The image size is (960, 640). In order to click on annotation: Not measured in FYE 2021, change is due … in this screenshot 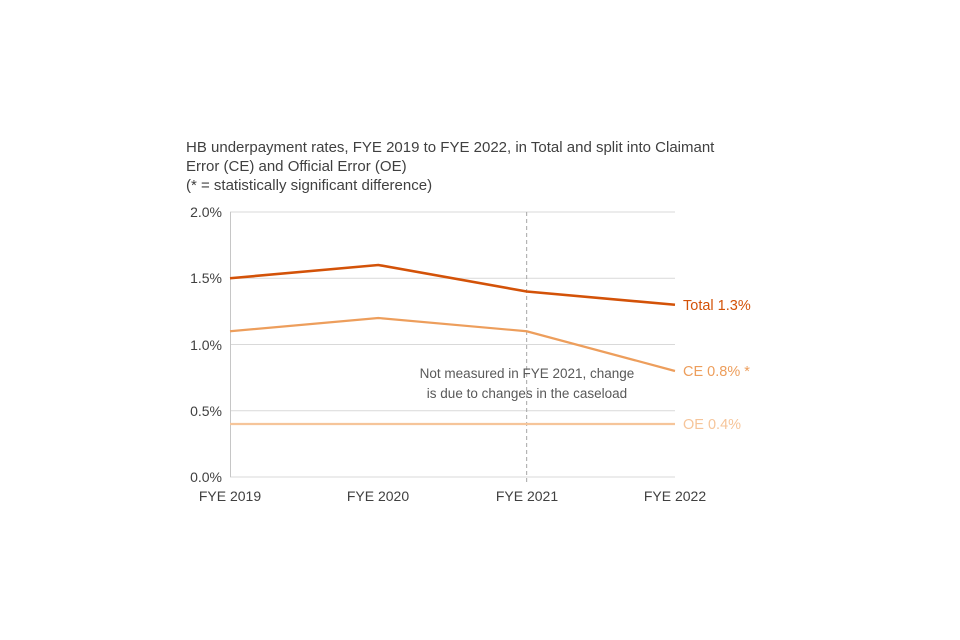, I will do `click(527, 384)`.